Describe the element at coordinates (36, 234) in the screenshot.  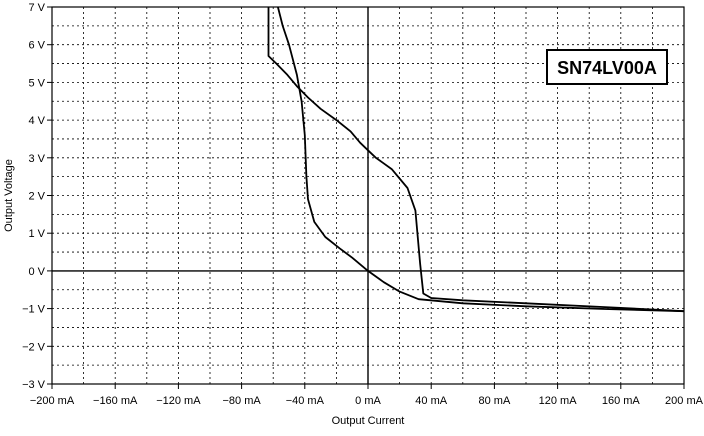
I see `y-tick-label: 1 V` at that location.